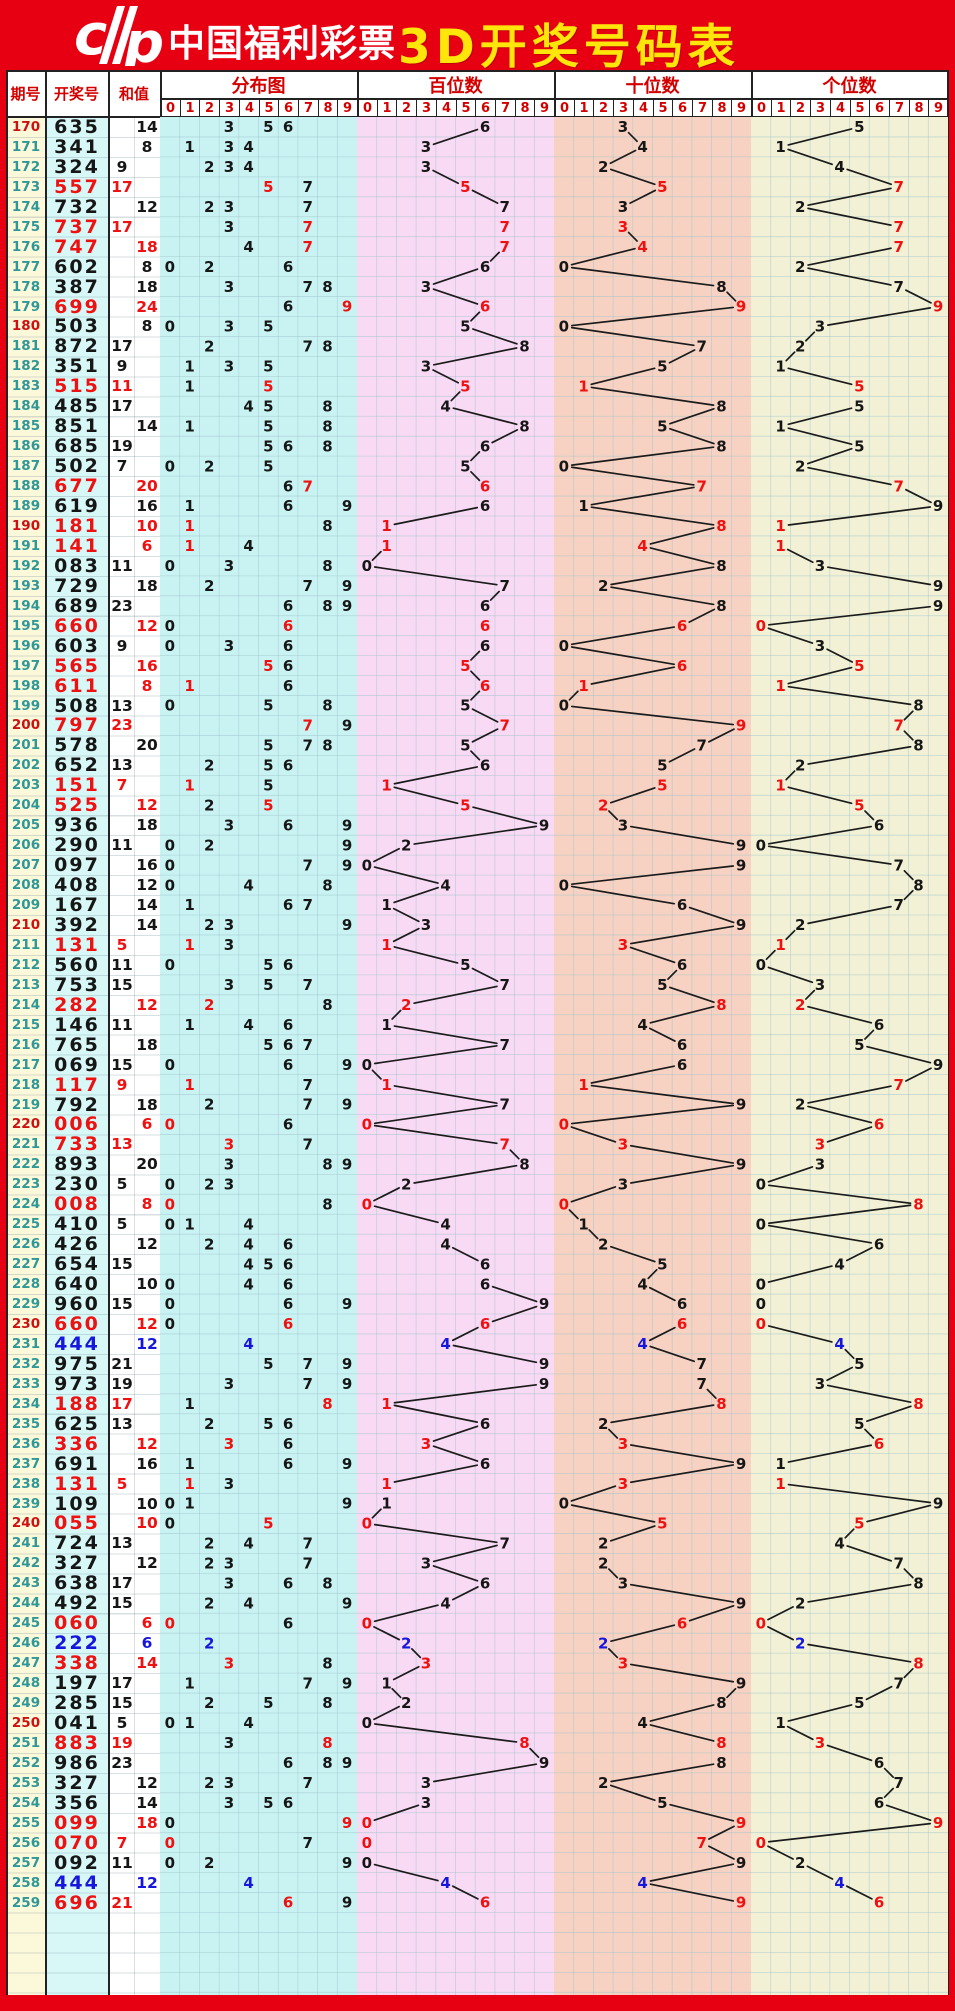 Image resolution: width=955 pixels, height=2011 pixels. What do you see at coordinates (327, 526) in the screenshot?
I see `distribution-digit: 8` at bounding box center [327, 526].